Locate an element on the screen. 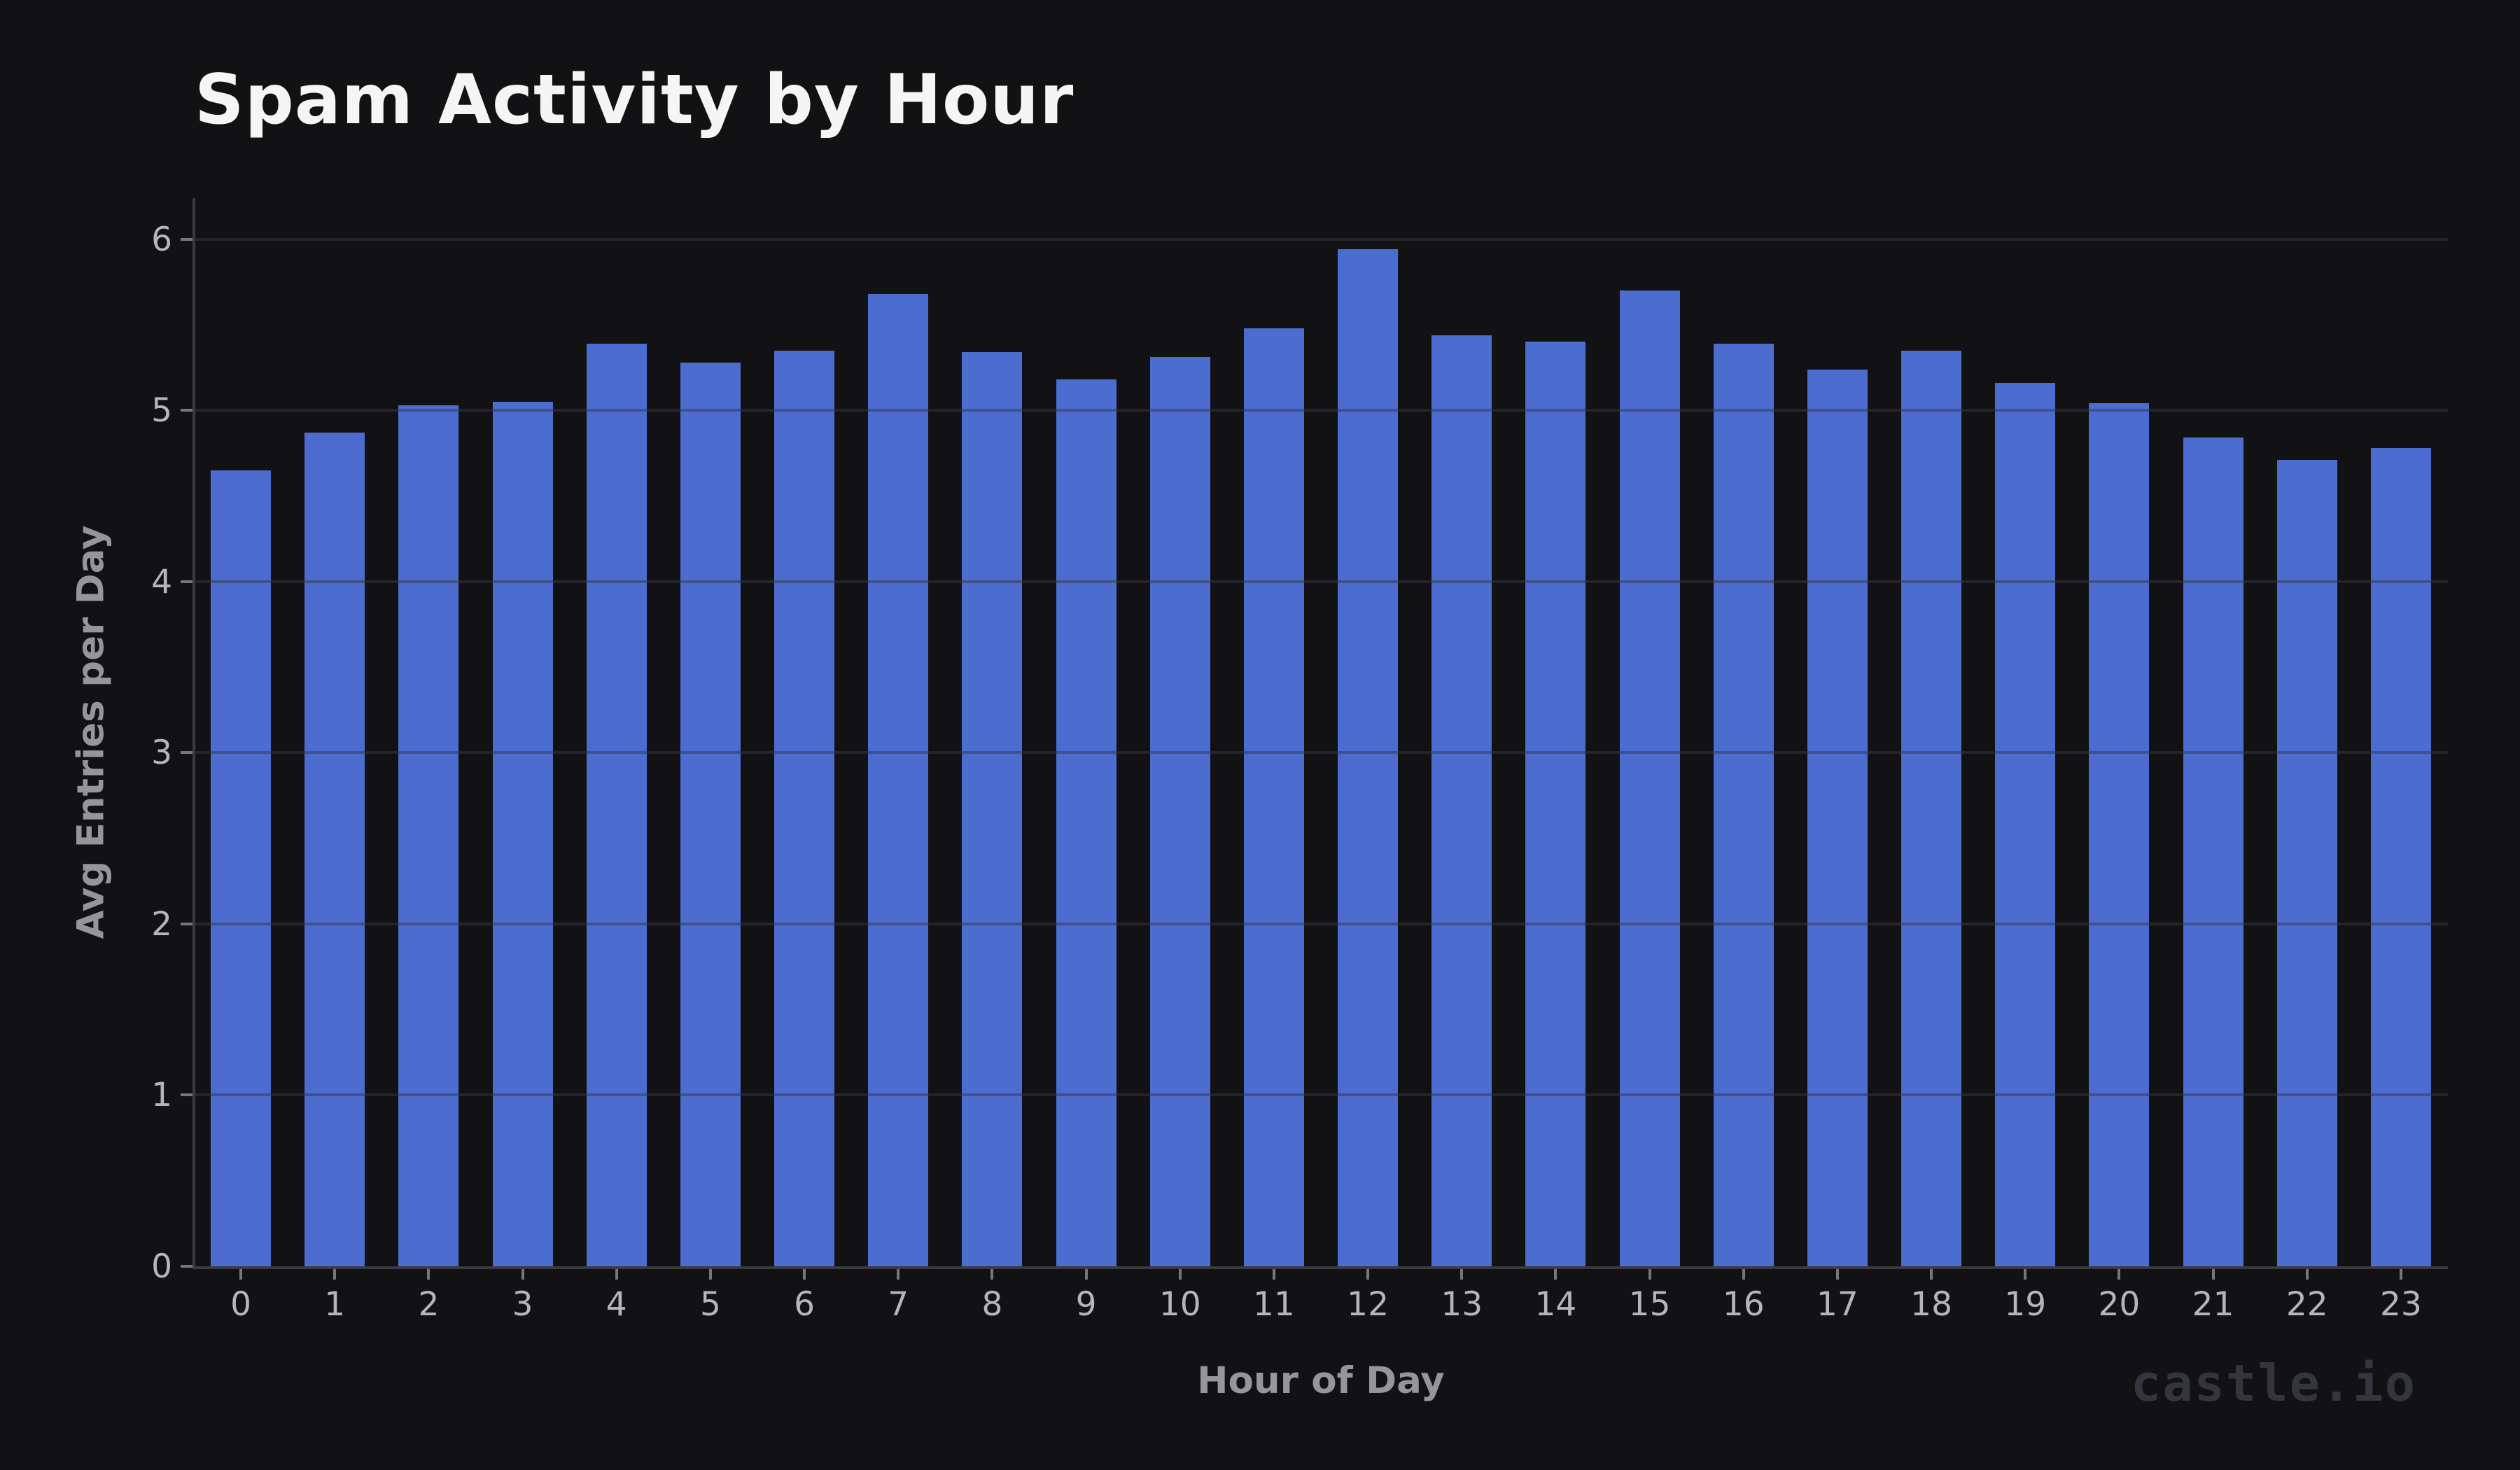  x-axis-title: Hour of Day is located at coordinates (1321, 1380).